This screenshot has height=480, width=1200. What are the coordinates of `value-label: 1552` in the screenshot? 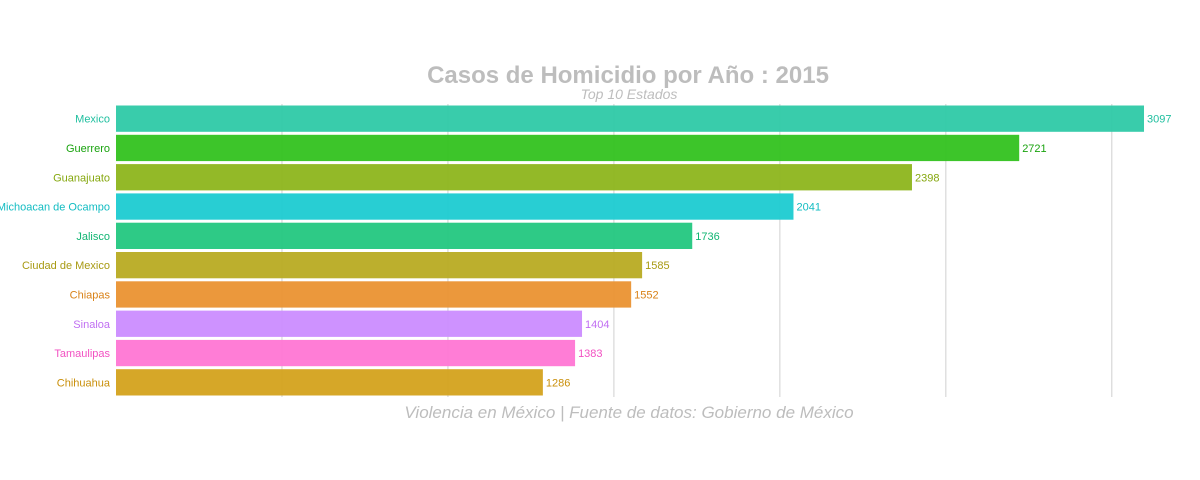 It's located at (646, 295).